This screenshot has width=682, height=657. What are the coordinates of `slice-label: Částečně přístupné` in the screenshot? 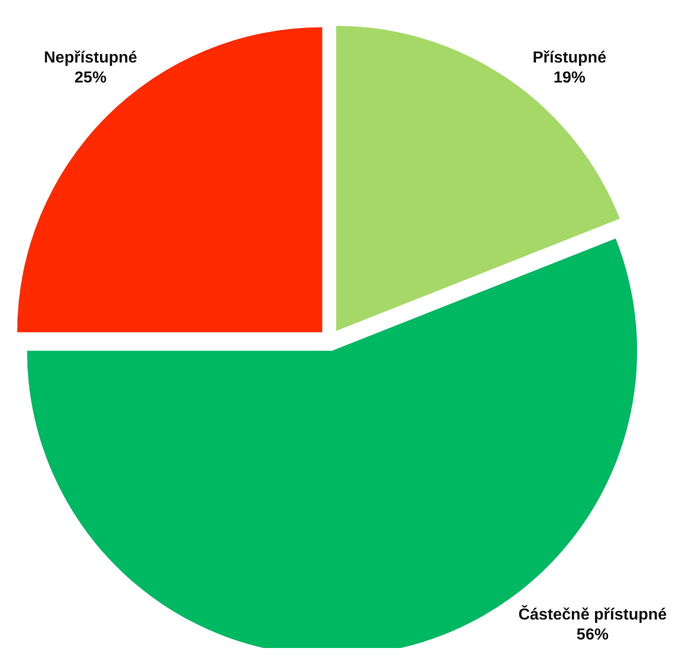 It's located at (592, 614).